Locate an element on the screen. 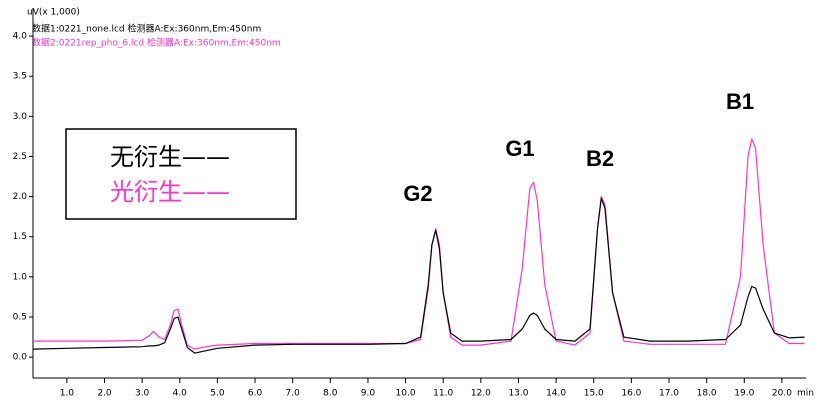  peak-label: B2 is located at coordinates (600, 158).